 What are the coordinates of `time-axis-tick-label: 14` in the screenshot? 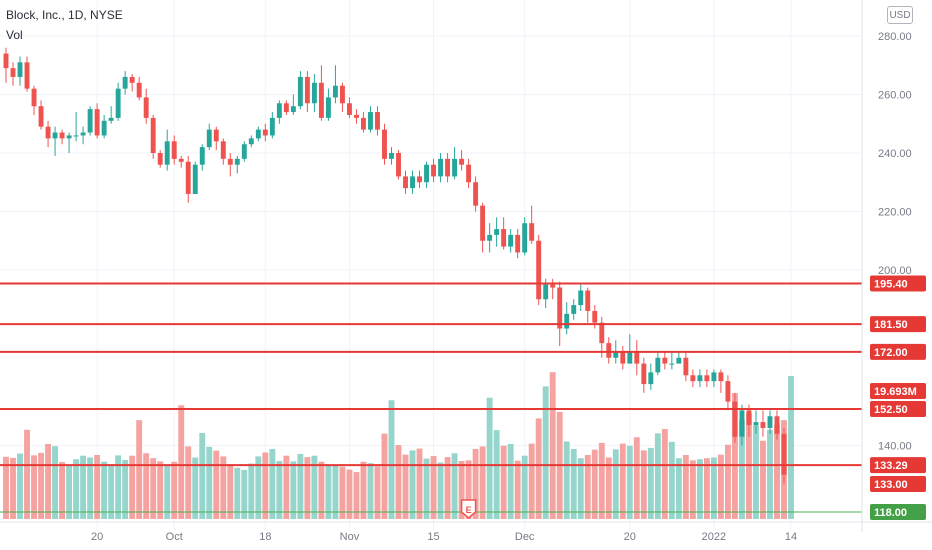 It's located at (791, 537).